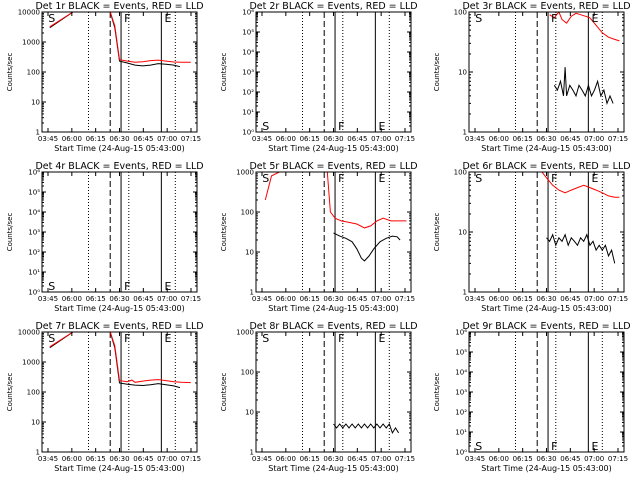 This screenshot has height=480, width=640. Describe the element at coordinates (31, 43) in the screenshot. I see `y-tick-label: 1000` at that location.